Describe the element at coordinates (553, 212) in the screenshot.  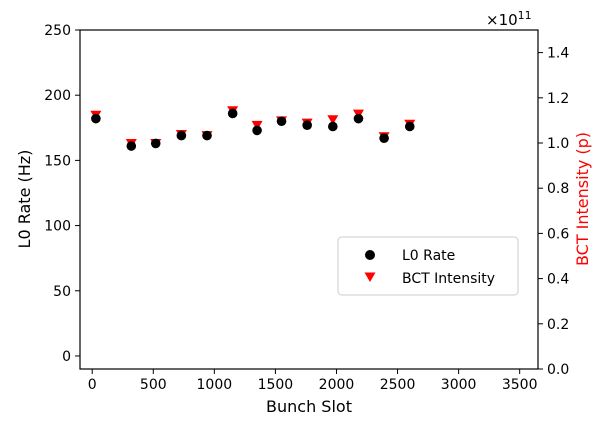
I see `y-right-axis-ticks: 0.0 0.2 0.4 0.6 0.8 1.0 1.2 1.4` at that location.